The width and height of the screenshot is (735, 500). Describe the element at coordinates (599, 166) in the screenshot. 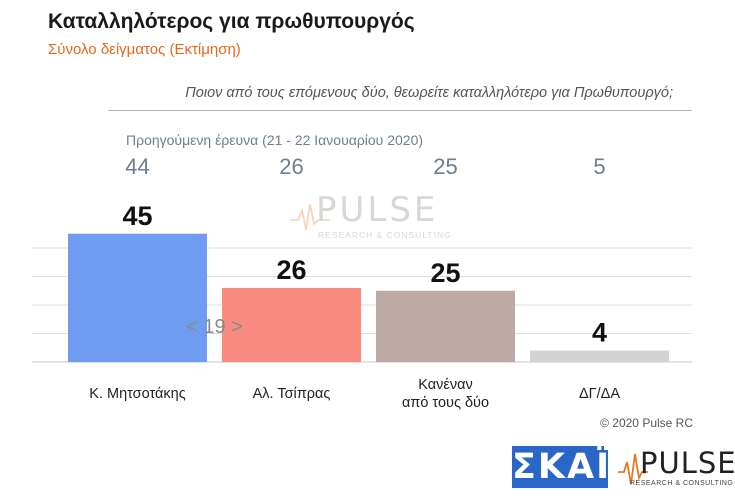

I see `previous-value-label: 5` at that location.